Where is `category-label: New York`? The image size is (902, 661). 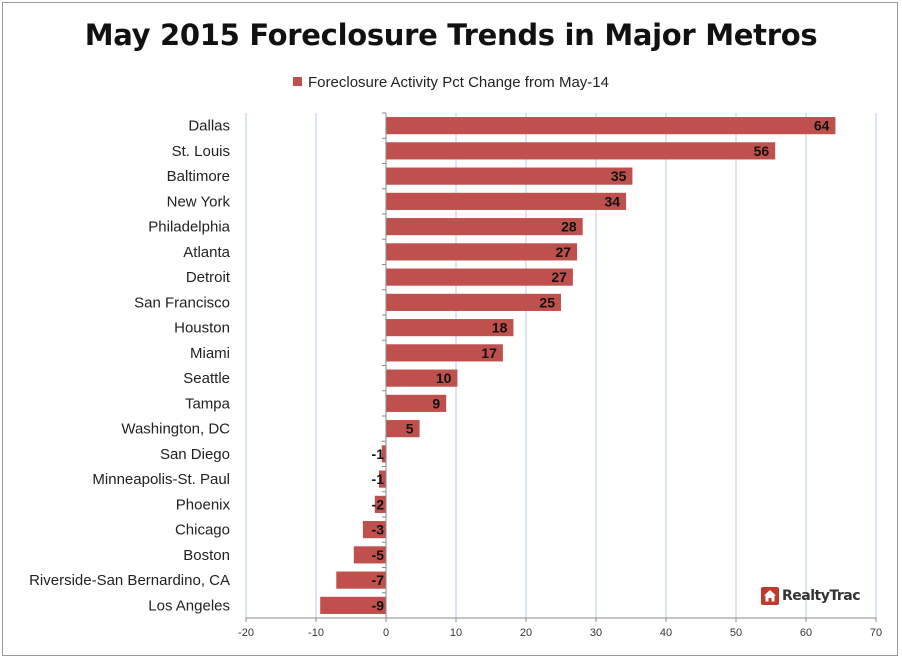
category-label: New York is located at coordinates (199, 201).